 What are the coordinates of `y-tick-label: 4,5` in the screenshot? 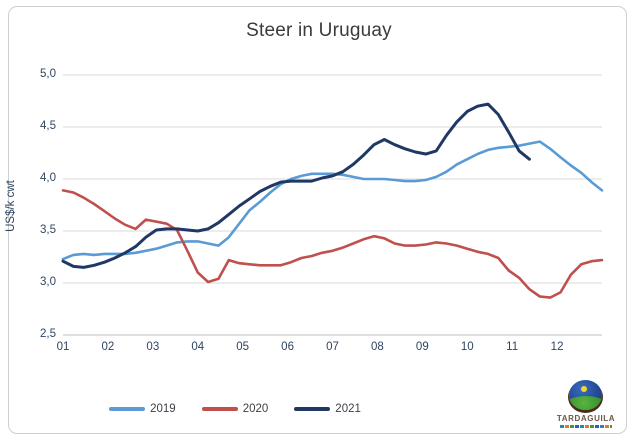 It's located at (48, 126).